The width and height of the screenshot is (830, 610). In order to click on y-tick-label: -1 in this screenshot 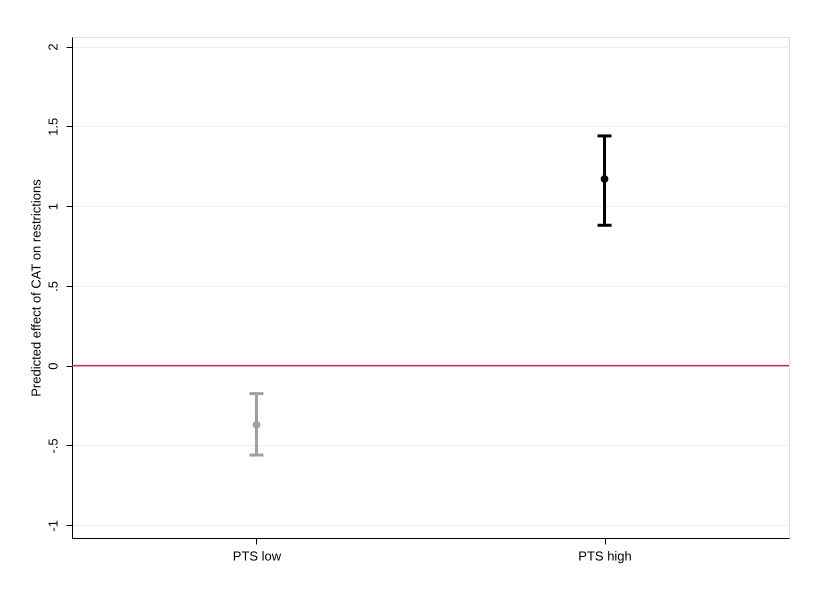, I will do `click(53, 526)`.